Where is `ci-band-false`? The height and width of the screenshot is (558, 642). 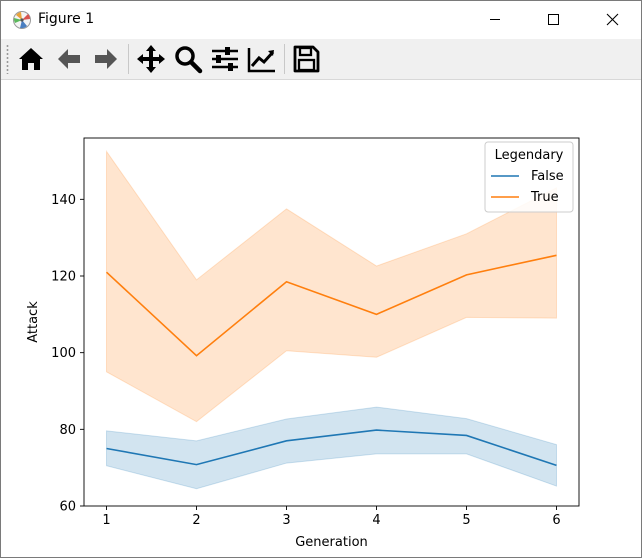
ci-band-false is located at coordinates (331, 448).